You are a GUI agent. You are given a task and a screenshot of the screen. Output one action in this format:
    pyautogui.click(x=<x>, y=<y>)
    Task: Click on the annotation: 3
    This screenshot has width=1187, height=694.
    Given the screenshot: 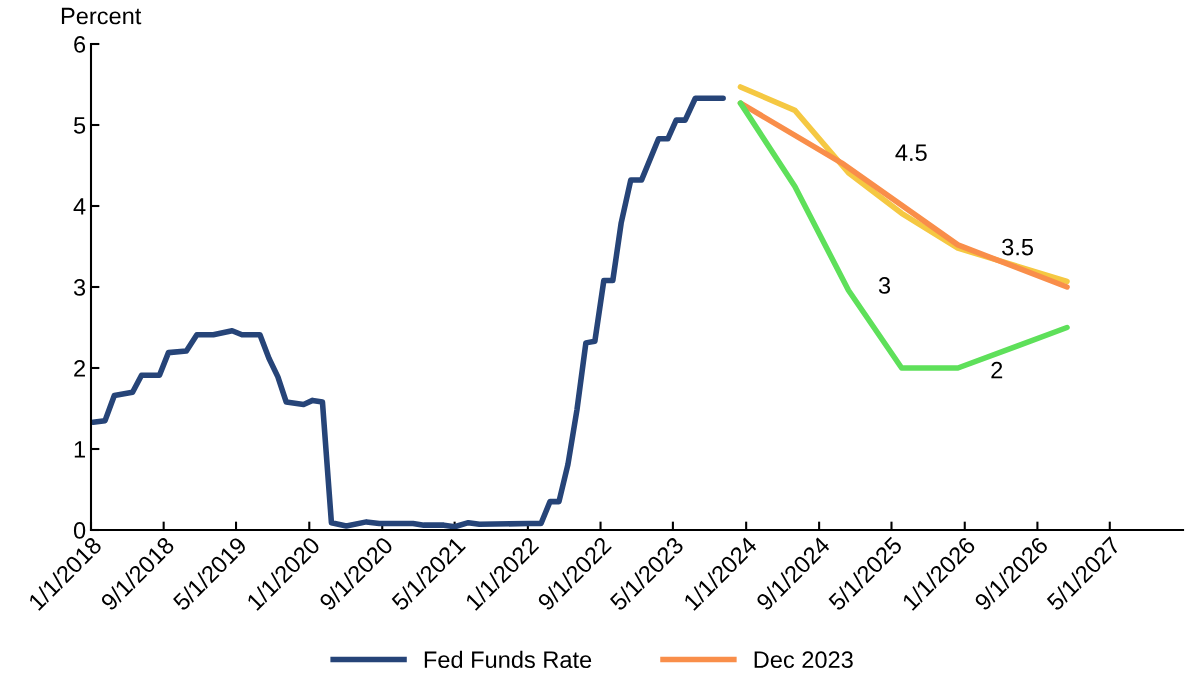 What is the action you would take?
    pyautogui.click(x=884, y=285)
    